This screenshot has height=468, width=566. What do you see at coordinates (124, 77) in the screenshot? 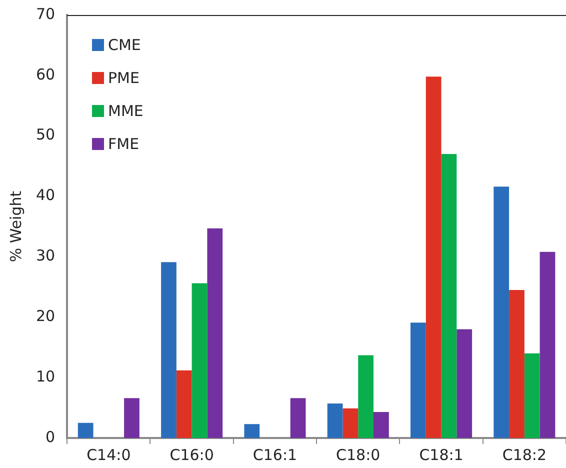
I see `legend-label: PME` at bounding box center [124, 77].